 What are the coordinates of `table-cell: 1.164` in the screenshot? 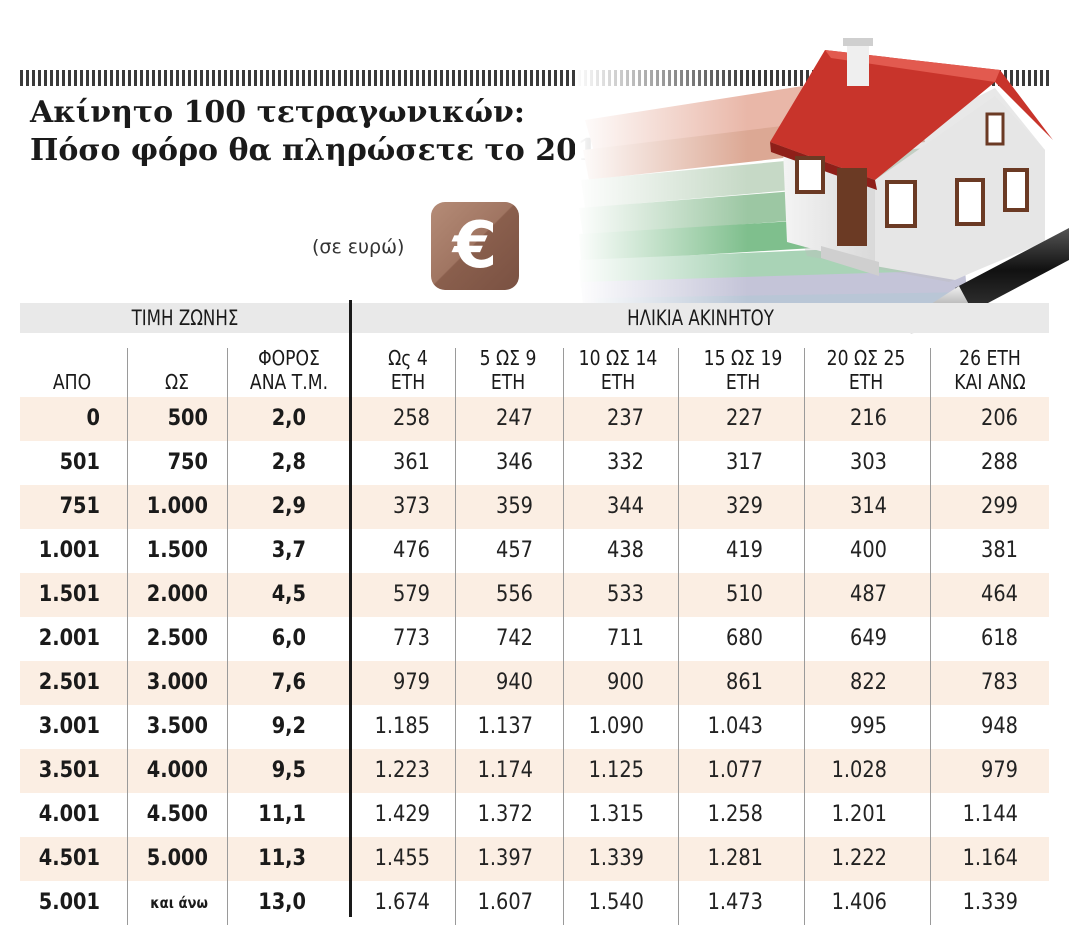 It's located at (990, 858).